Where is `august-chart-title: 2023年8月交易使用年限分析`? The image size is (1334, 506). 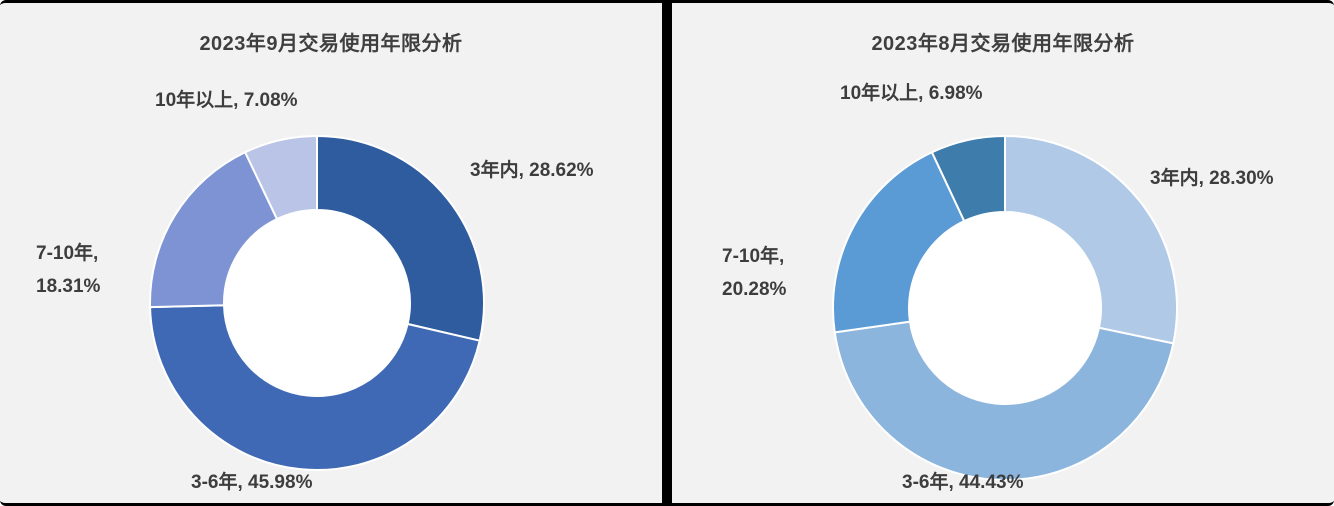
august-chart-title: 2023年8月交易使用年限分析 is located at coordinates (1003, 44).